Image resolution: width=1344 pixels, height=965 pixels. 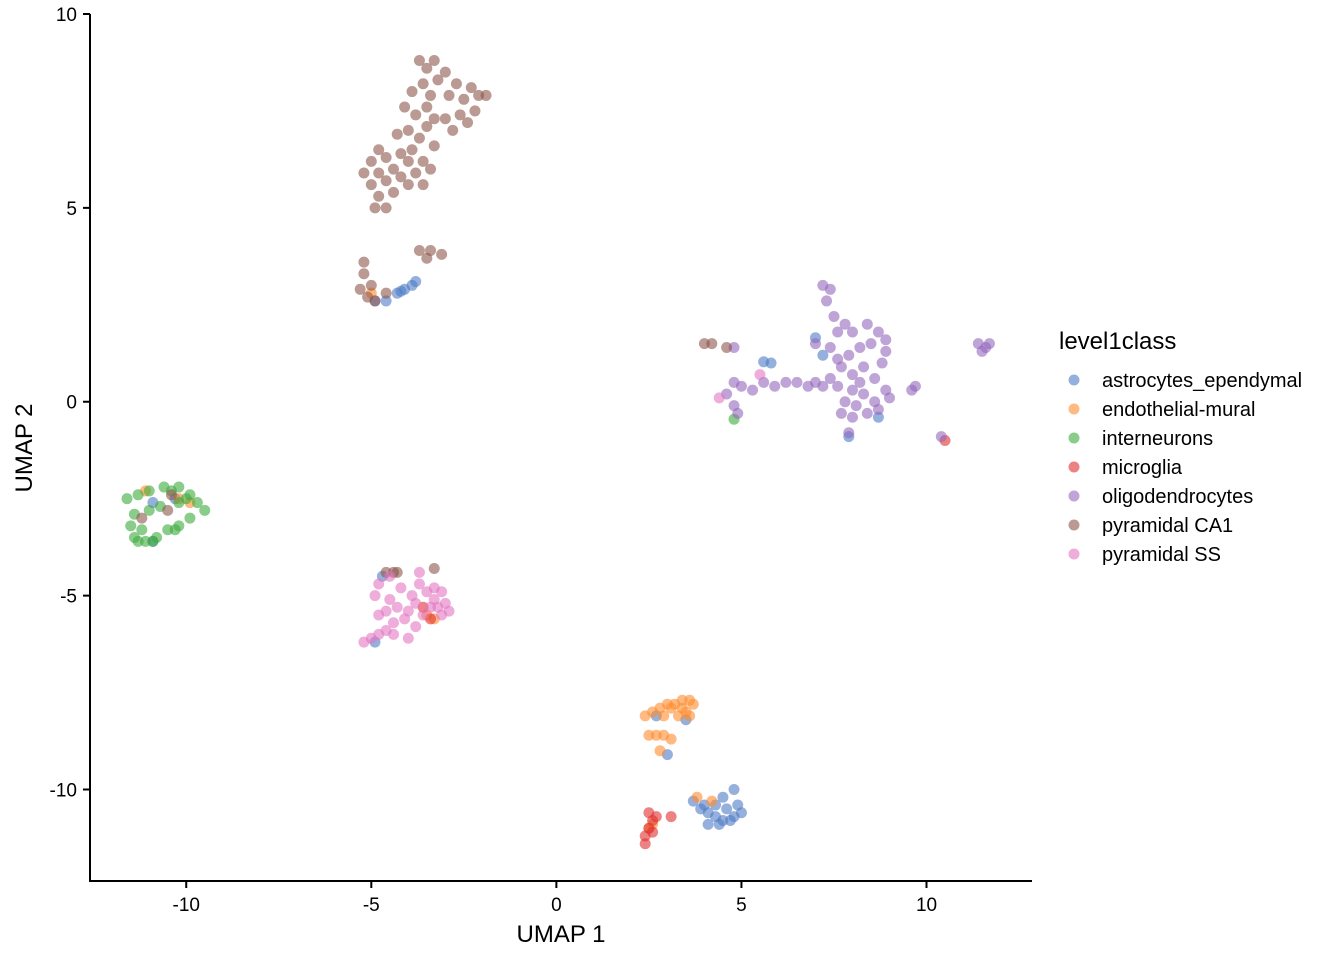 I want to click on y-tick-label: -10, so click(x=63, y=790).